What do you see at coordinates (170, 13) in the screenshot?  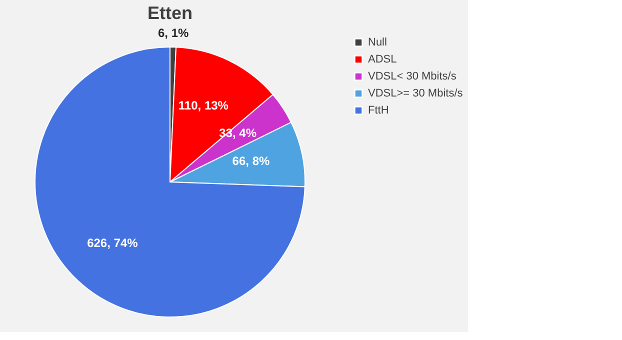 I see `chart-title: Etten` at bounding box center [170, 13].